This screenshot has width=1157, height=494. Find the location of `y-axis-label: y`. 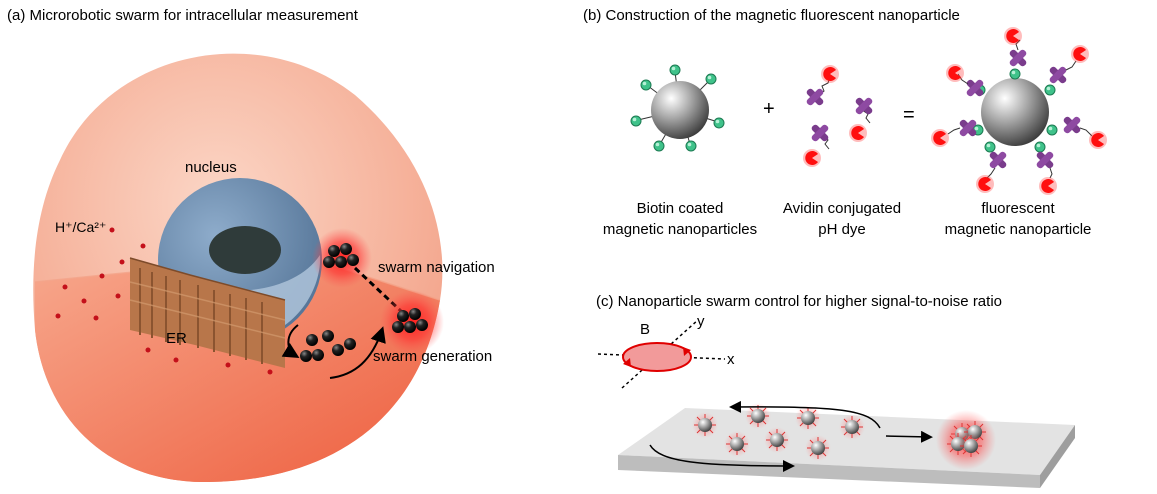

y-axis-label: y is located at coordinates (701, 321).